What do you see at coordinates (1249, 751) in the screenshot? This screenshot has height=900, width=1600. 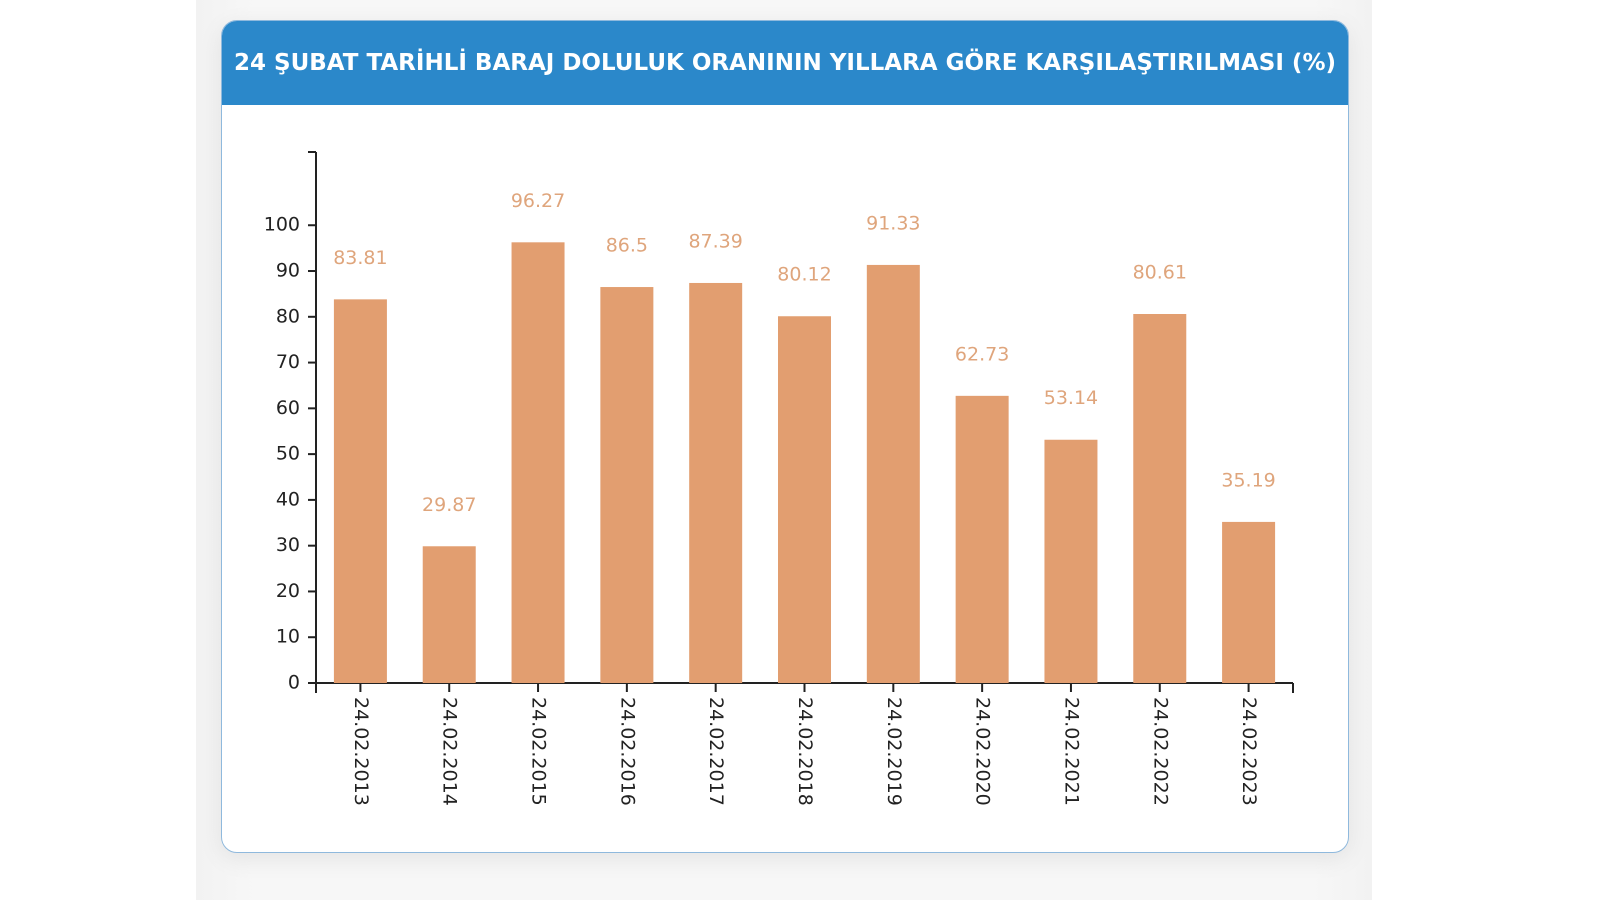 I see `x-tick-label: 24.02.2023` at bounding box center [1249, 751].